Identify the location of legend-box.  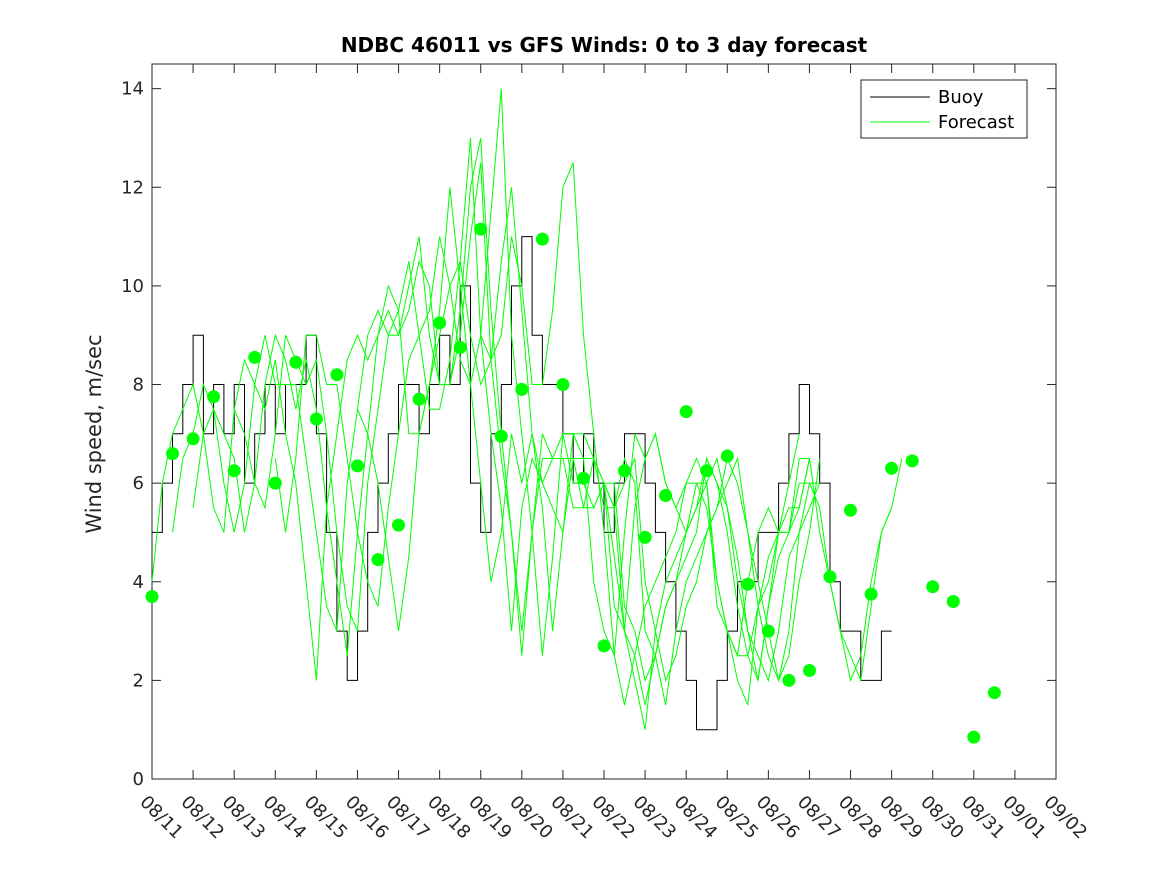
(944, 109).